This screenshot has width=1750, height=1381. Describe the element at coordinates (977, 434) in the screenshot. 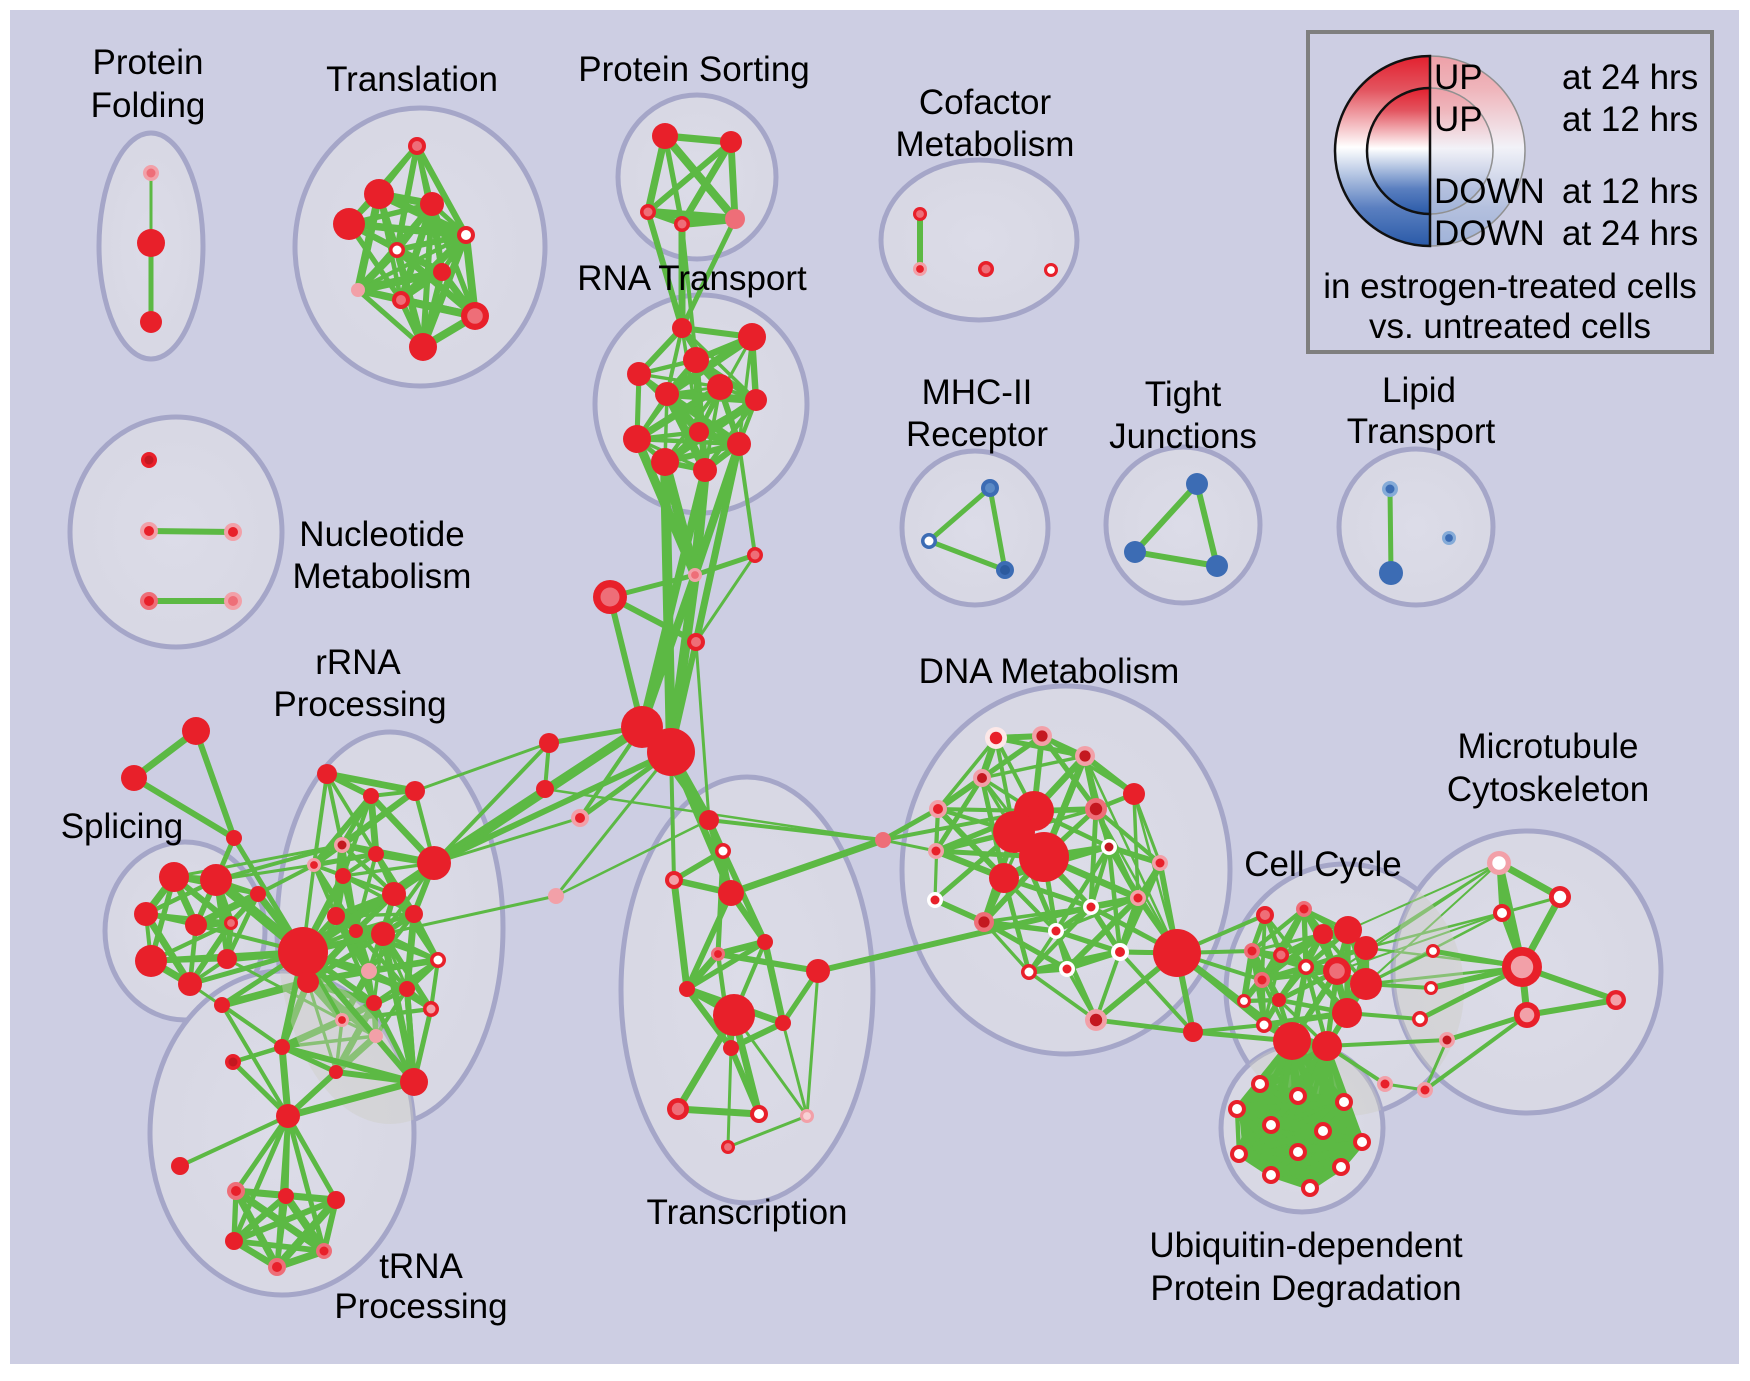

I see `svg-text: Receptor` at that location.